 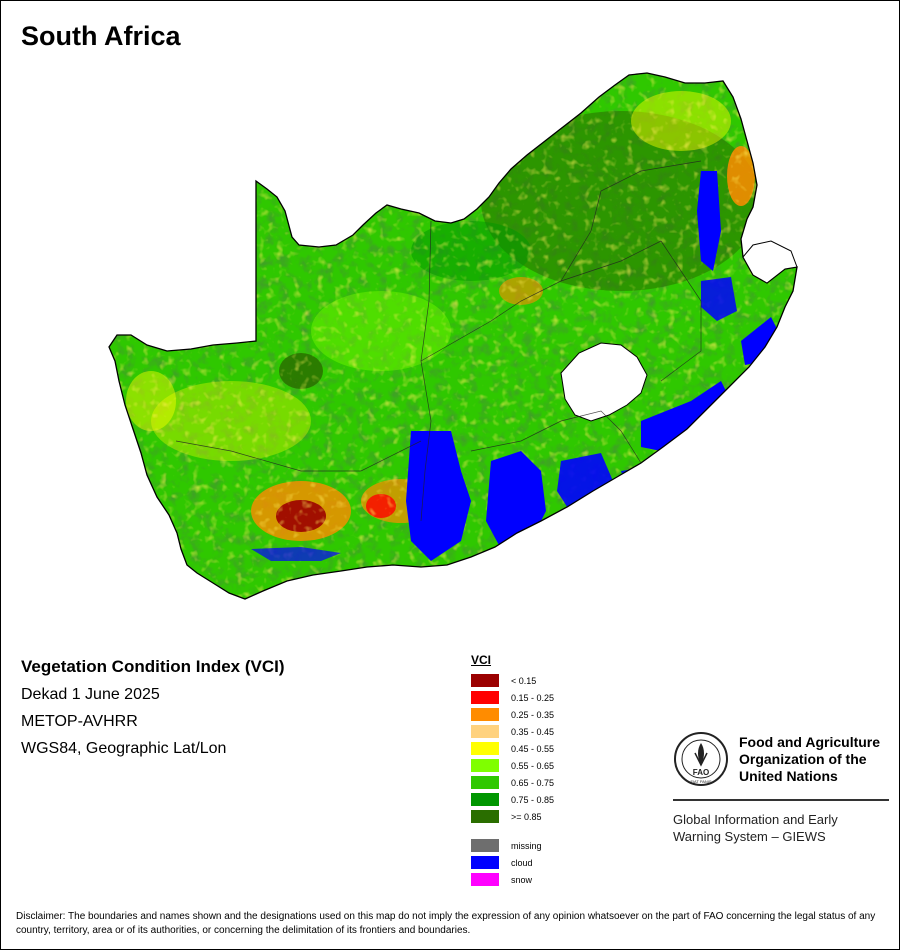 I want to click on legend-label: missing, so click(x=526, y=845).